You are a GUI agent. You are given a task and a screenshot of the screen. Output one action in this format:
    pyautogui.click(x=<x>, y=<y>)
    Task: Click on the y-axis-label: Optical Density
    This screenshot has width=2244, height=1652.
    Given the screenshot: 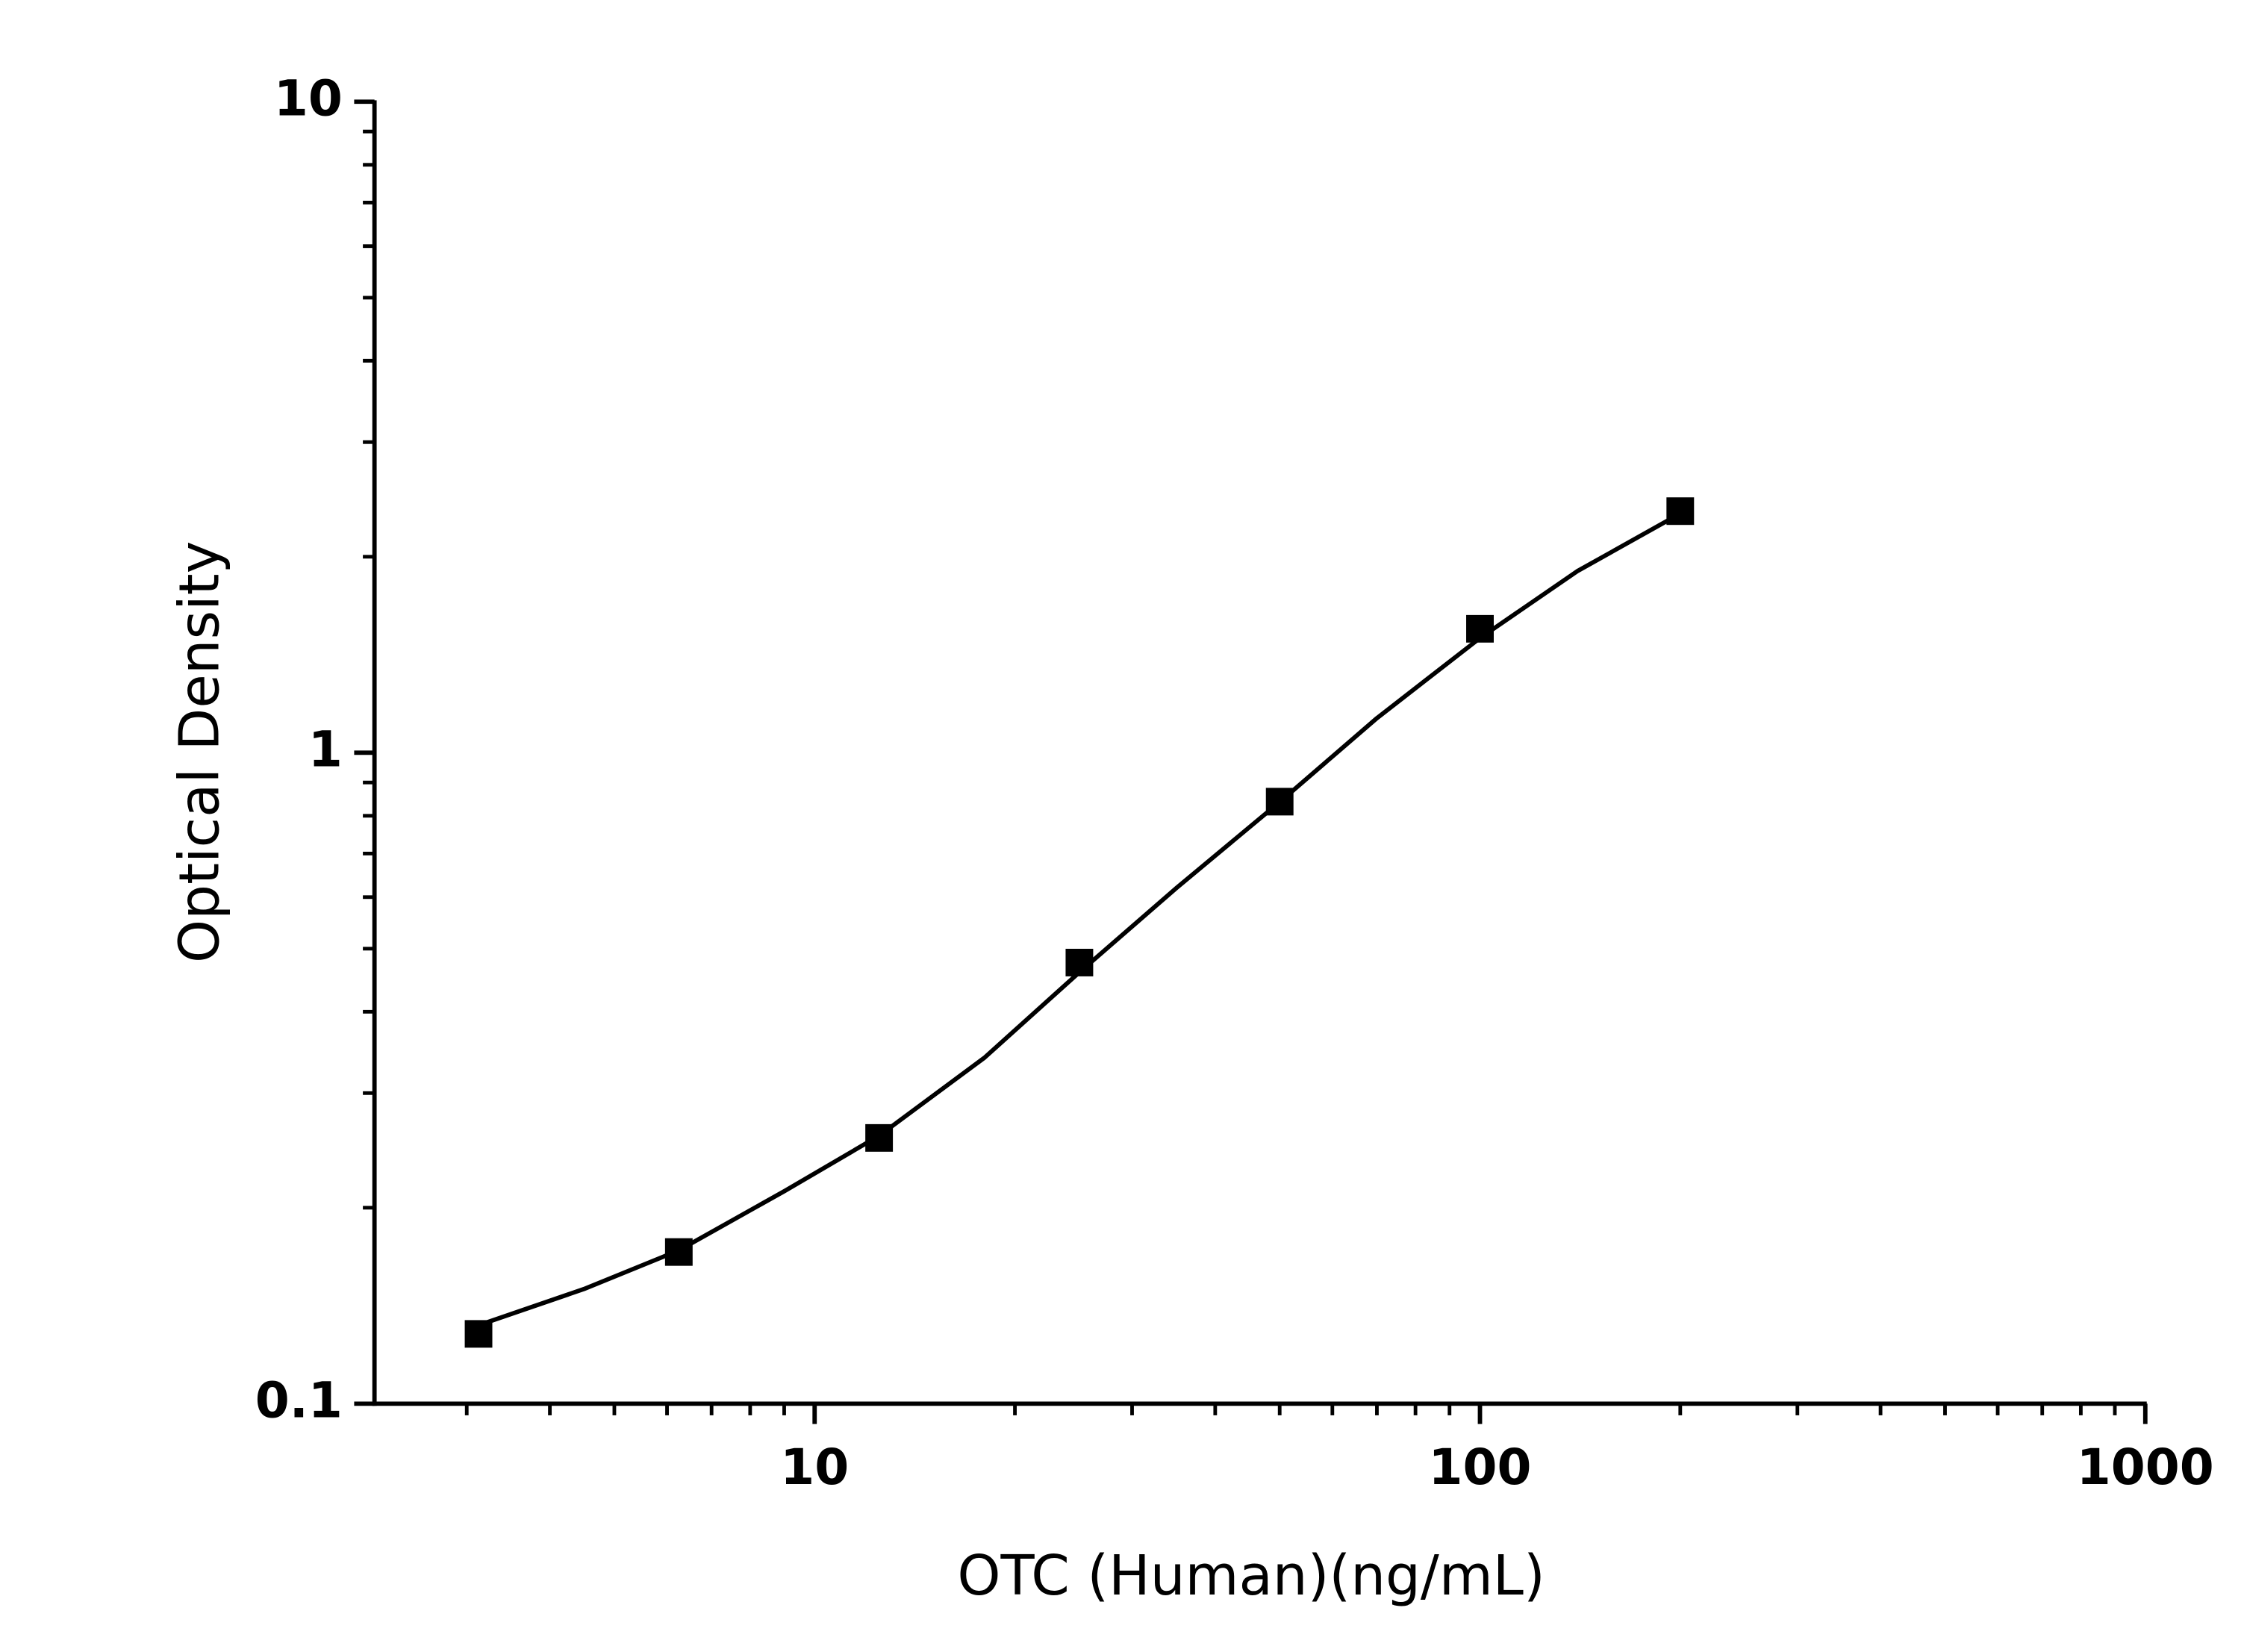 What is the action you would take?
    pyautogui.click(x=200, y=752)
    